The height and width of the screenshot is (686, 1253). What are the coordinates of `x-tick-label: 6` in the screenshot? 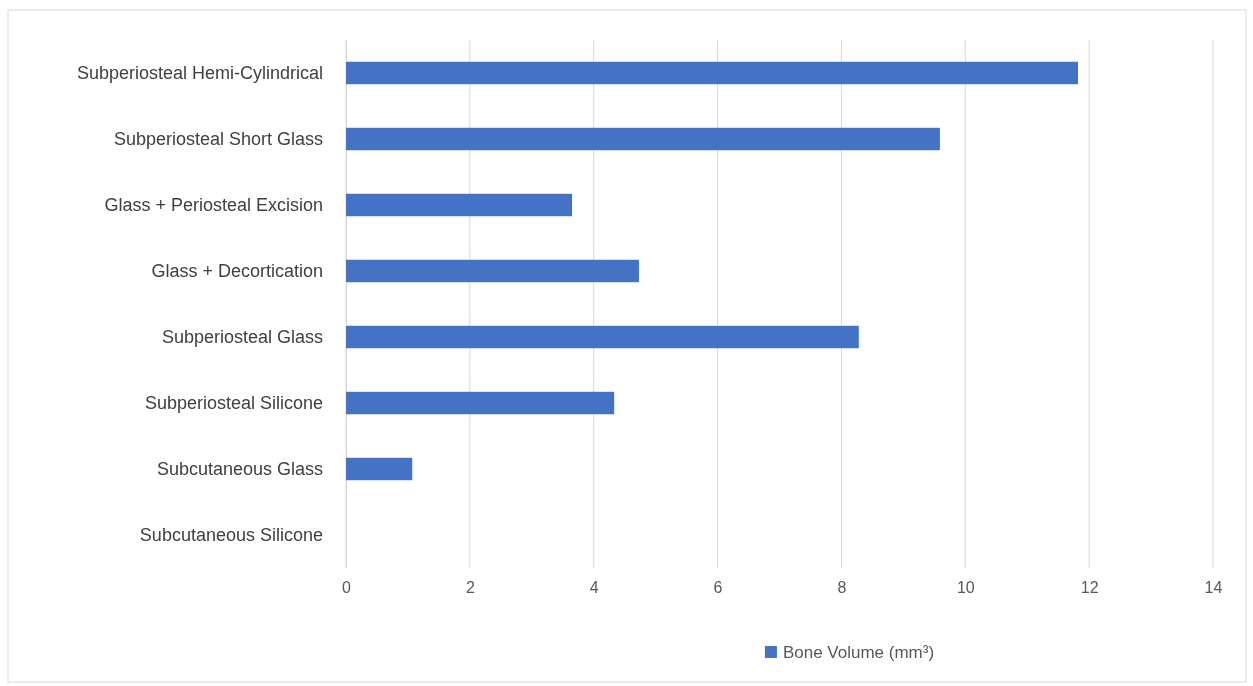 It's located at (718, 588).